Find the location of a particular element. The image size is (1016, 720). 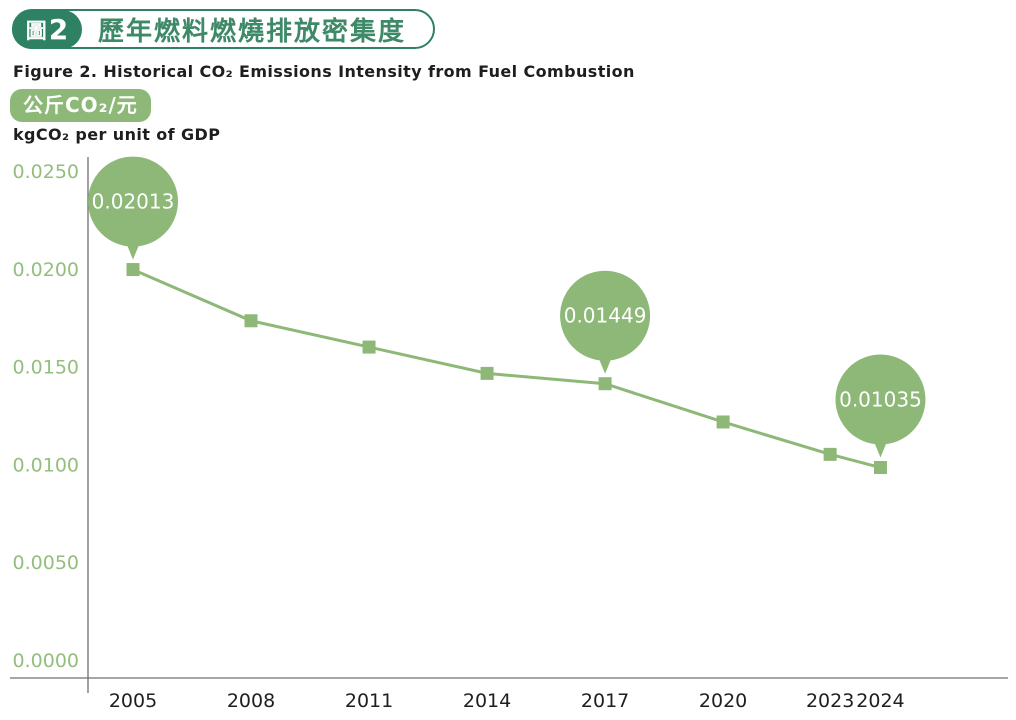

x-tick-label: 2023 is located at coordinates (830, 701).